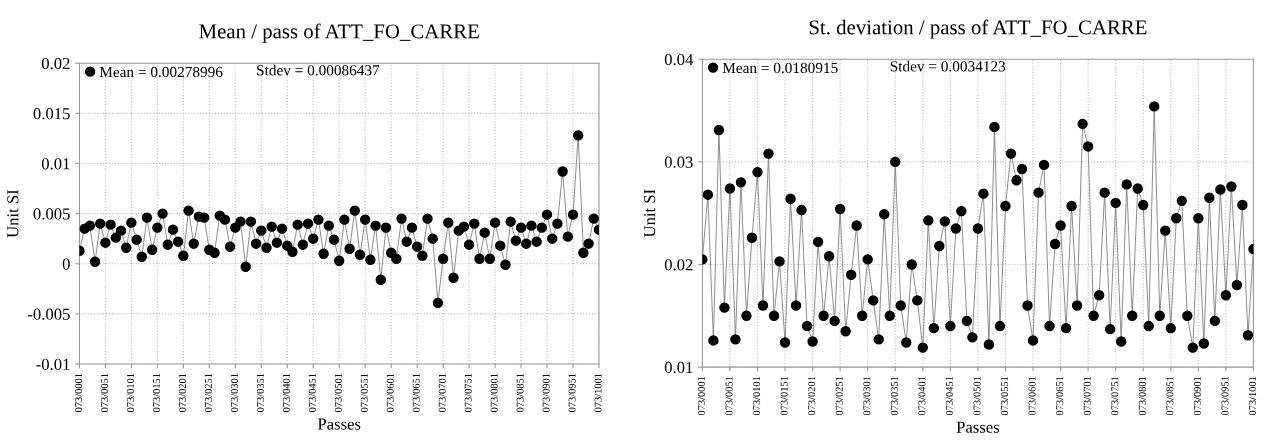  I want to click on y-tick-label: 0.04, so click(679, 59).